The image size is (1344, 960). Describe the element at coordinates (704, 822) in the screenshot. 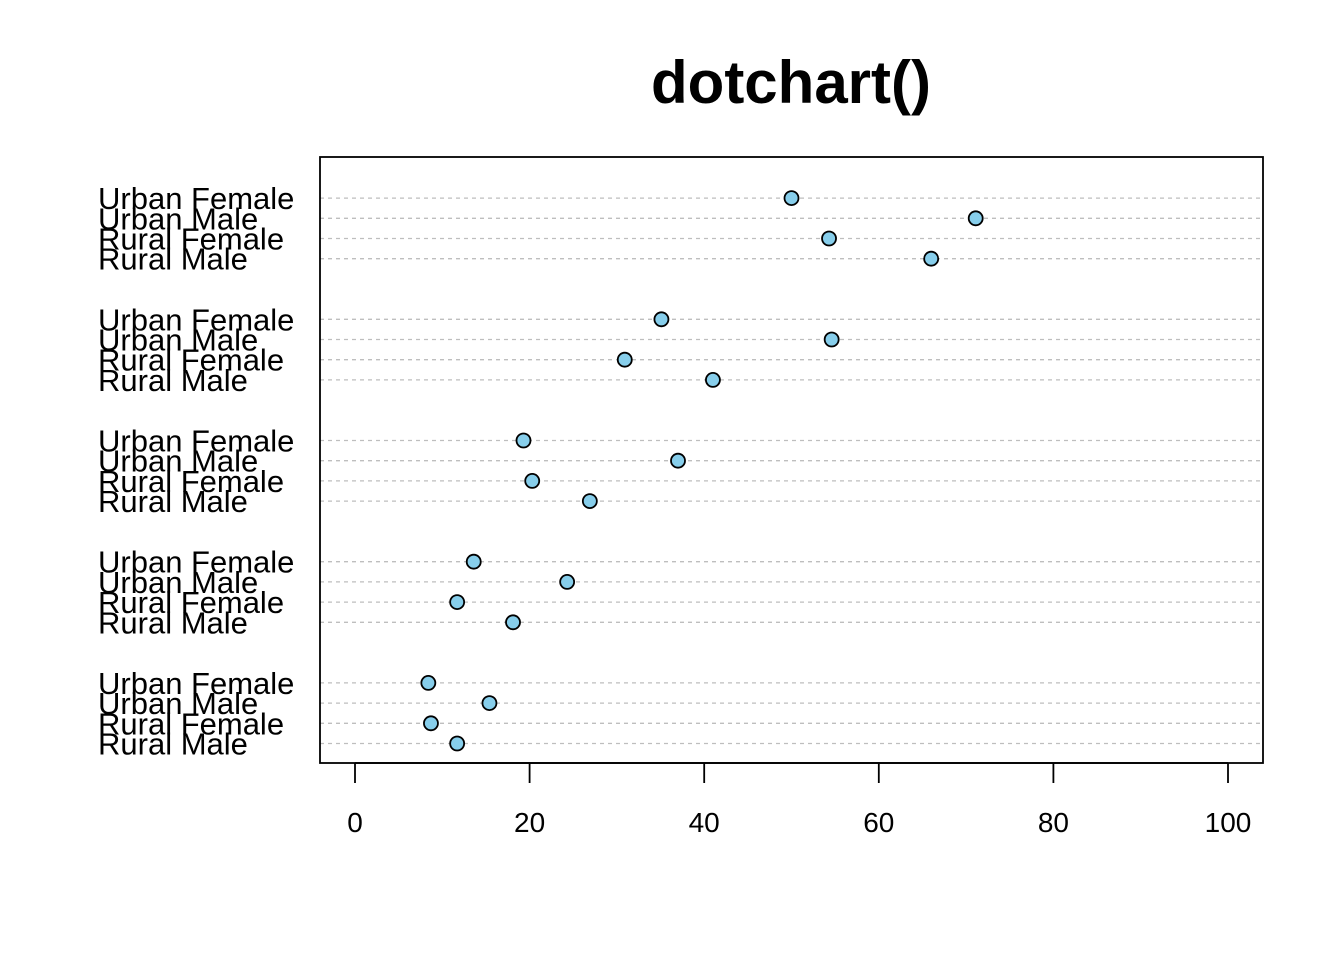

I see `x-tick-label: 40` at that location.